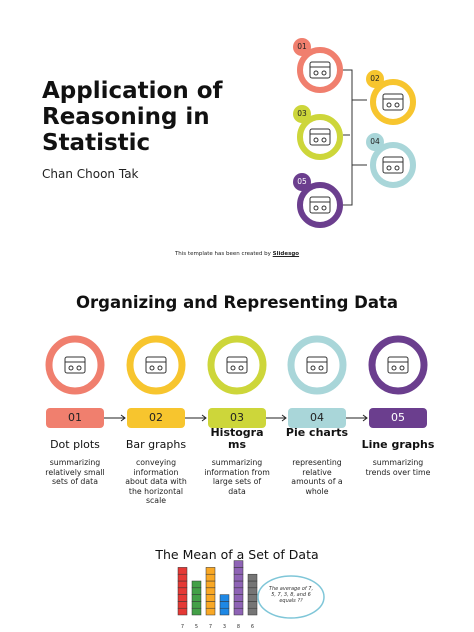 Image resolution: width=474 pixels, height=632 pixels. Describe the element at coordinates (302, 114) in the screenshot. I see `step-badge: 03` at that location.